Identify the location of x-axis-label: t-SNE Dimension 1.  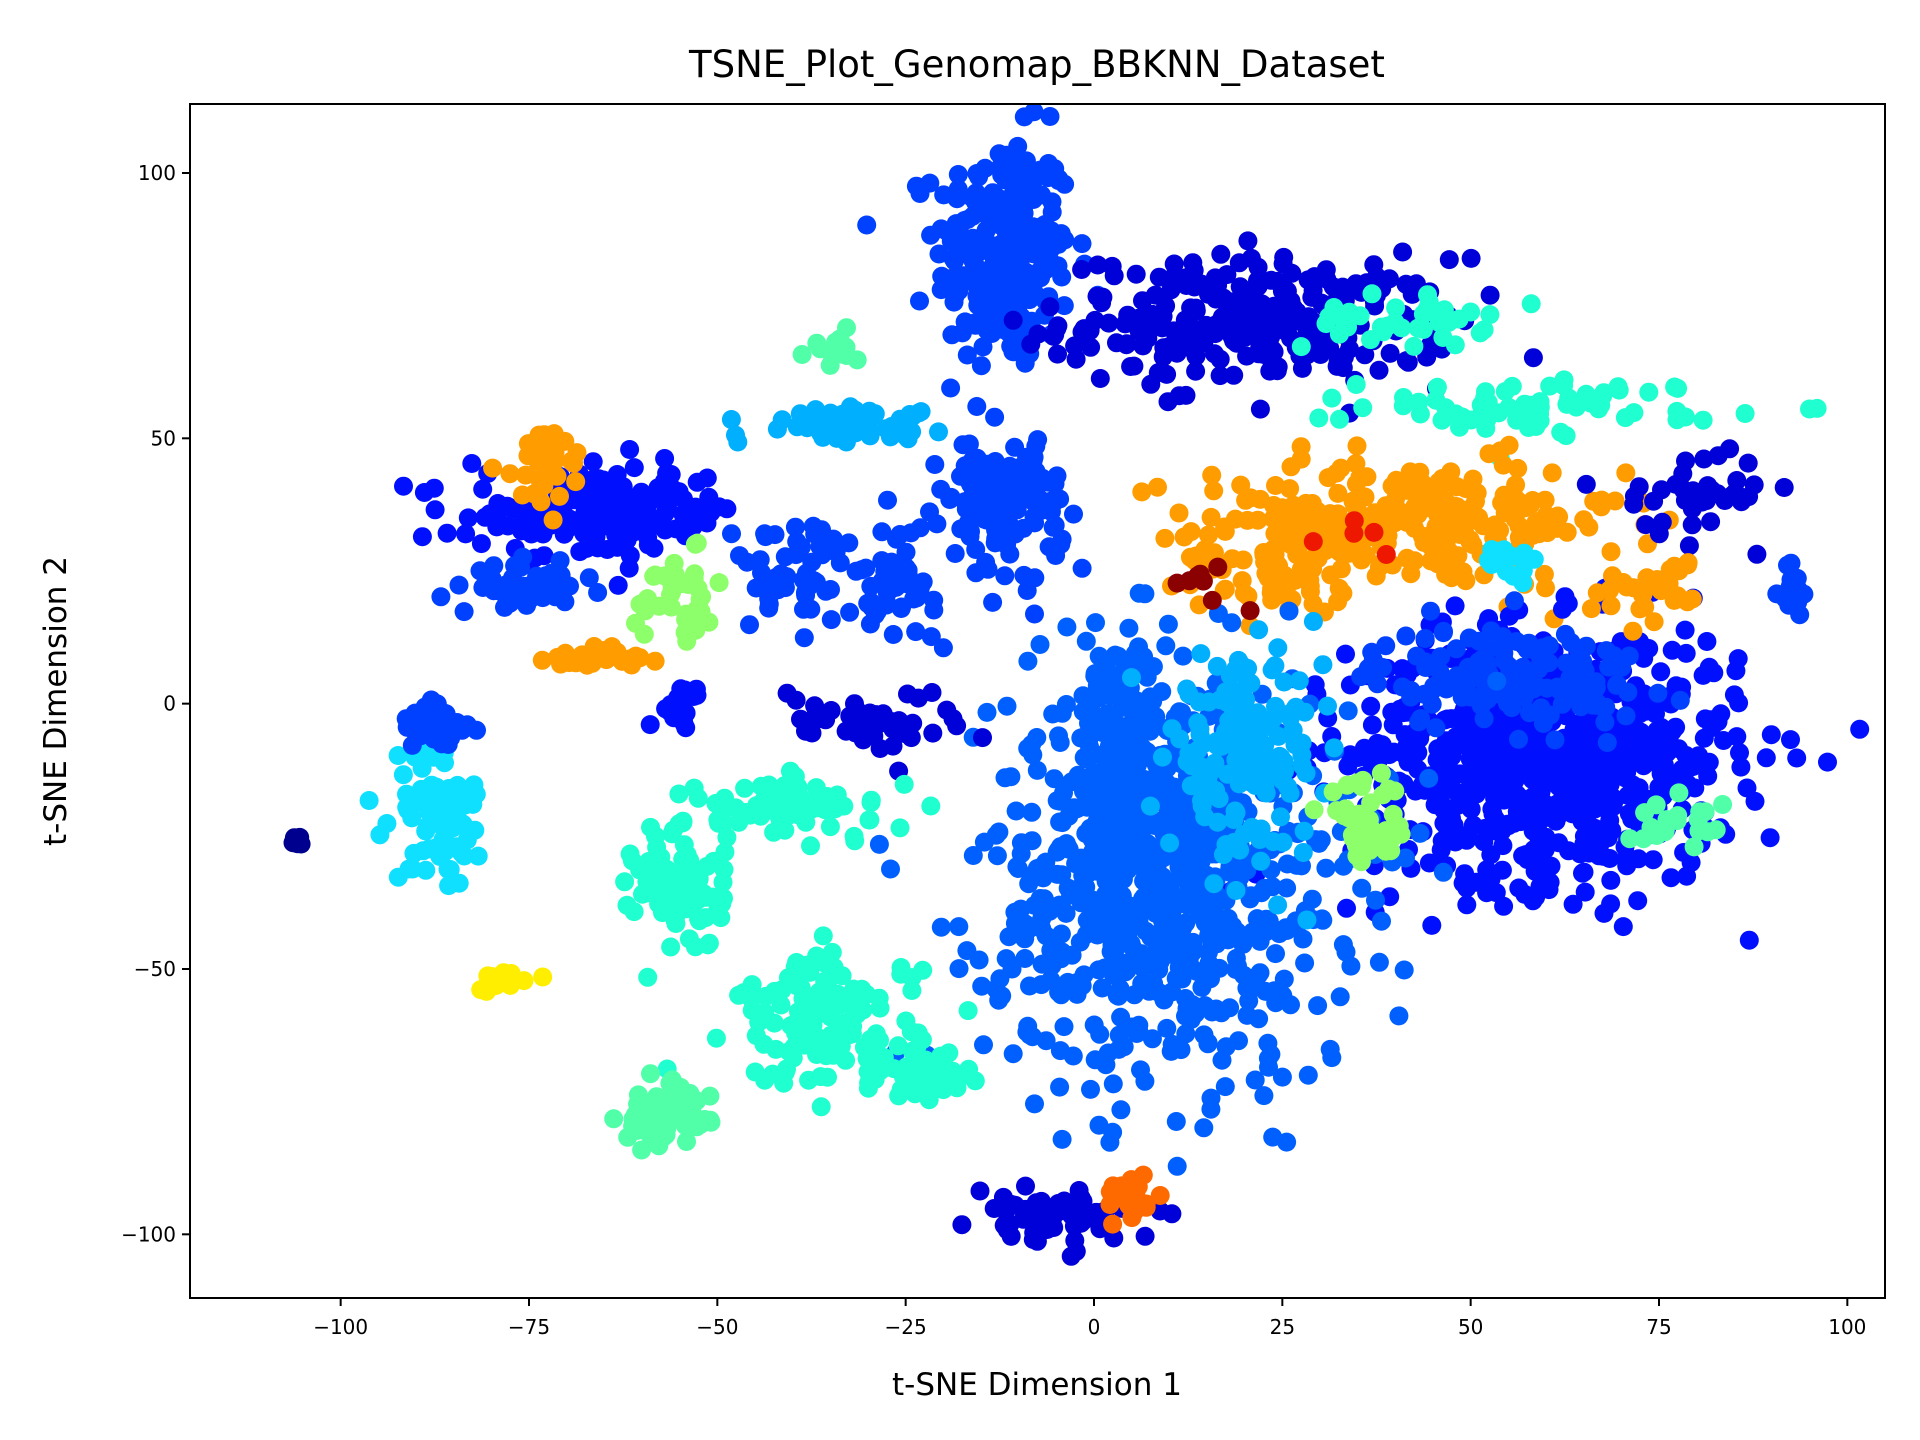
(1037, 1385).